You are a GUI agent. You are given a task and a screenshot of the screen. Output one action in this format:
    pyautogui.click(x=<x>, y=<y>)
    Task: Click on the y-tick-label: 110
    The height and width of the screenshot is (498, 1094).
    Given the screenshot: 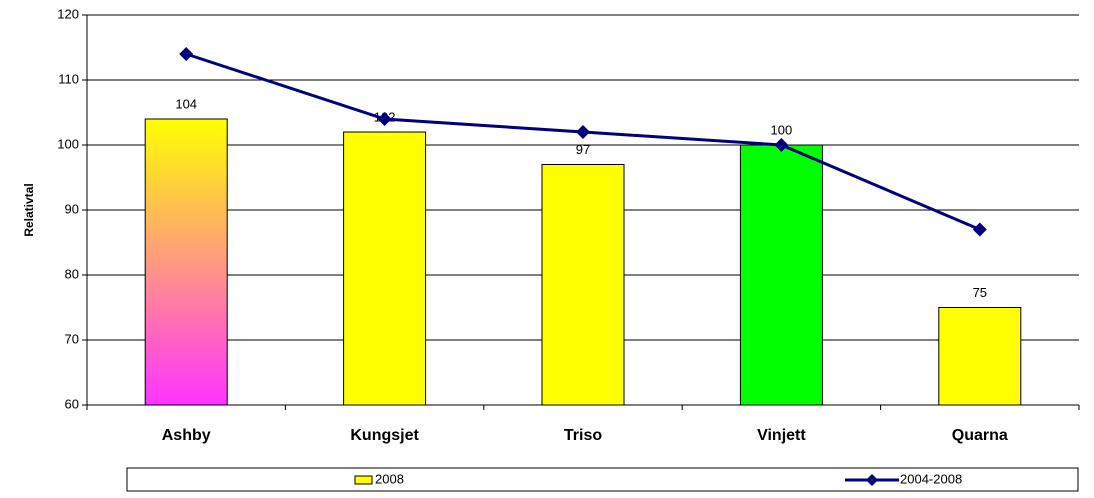 What is the action you would take?
    pyautogui.click(x=68, y=78)
    